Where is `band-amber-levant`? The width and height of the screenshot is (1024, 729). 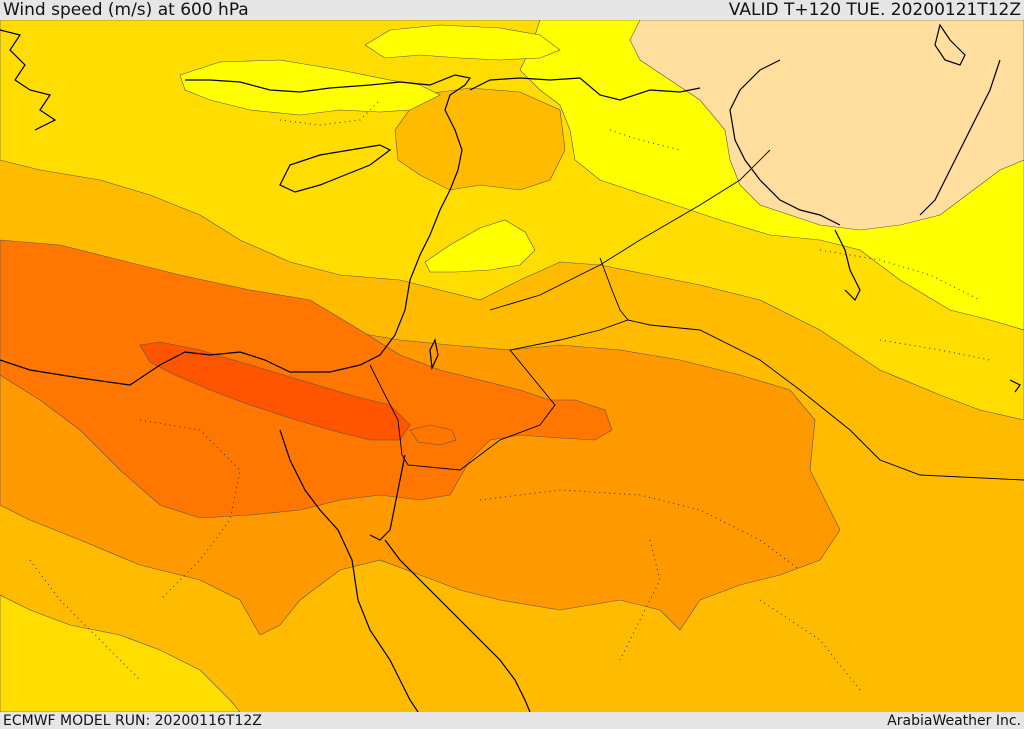 band-amber-levant is located at coordinates (480, 139).